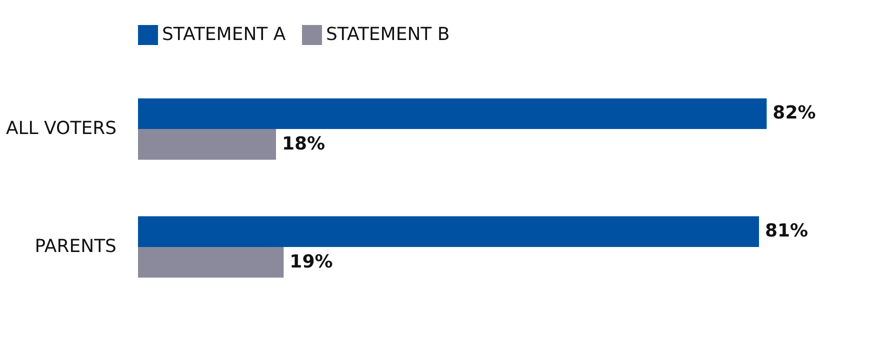 The image size is (895, 359). I want to click on legend-label: STATEMENT A, so click(224, 34).